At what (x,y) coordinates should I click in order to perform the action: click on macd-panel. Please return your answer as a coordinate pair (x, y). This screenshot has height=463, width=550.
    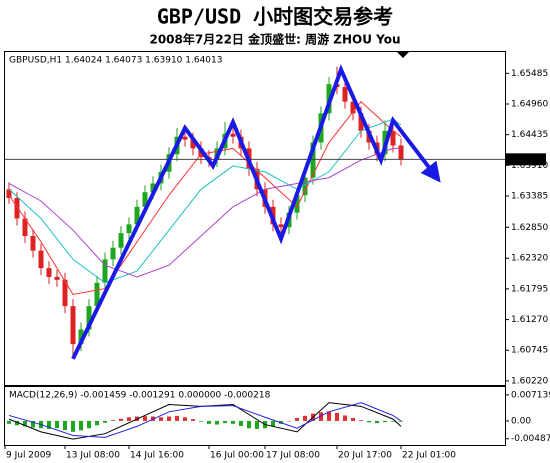
    Looking at the image, I should click on (255, 416).